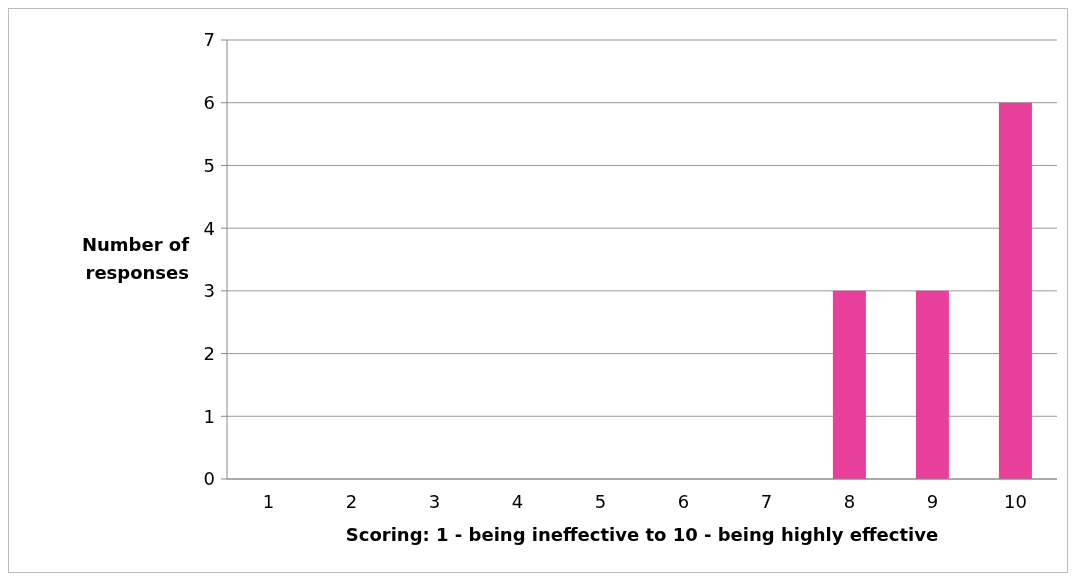 The height and width of the screenshot is (579, 1074). Describe the element at coordinates (642, 534) in the screenshot. I see `x-axis-title: Scoring: 1 - being ineffective to 10 - being highly effective` at that location.